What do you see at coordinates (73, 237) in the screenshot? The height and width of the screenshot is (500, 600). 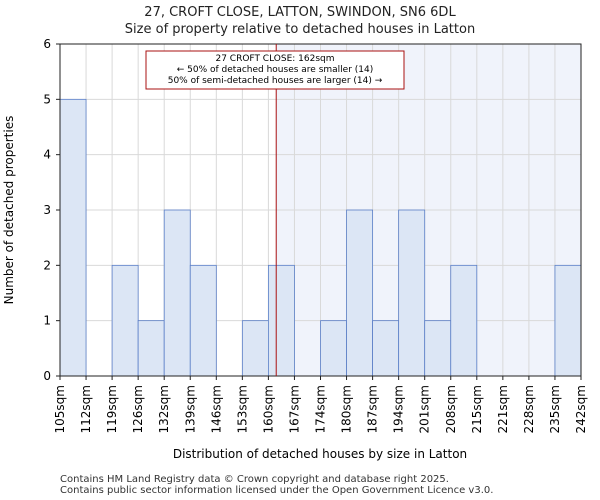 I see `bar-105sqm` at bounding box center [73, 237].